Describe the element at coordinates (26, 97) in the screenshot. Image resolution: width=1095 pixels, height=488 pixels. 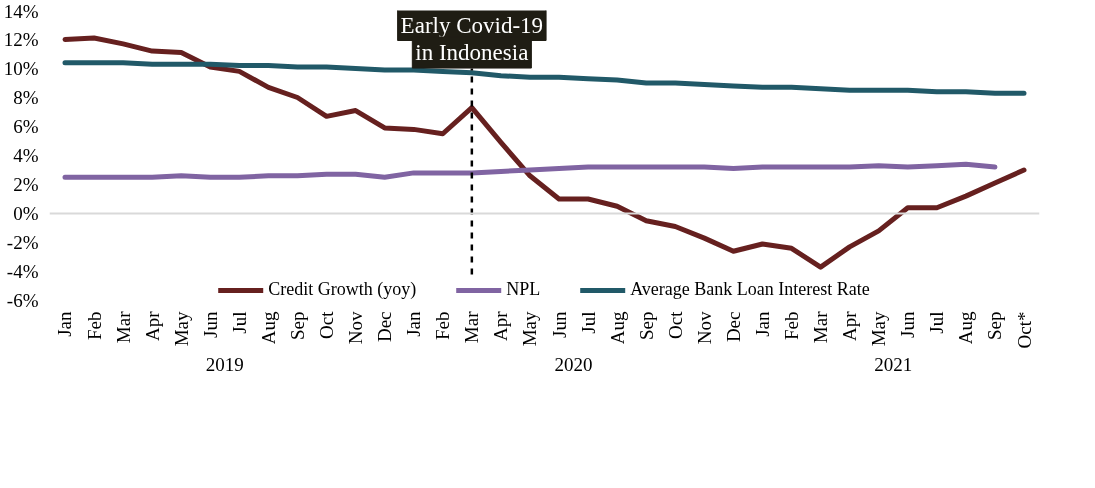
I see `y-tick-label: 8%` at that location.